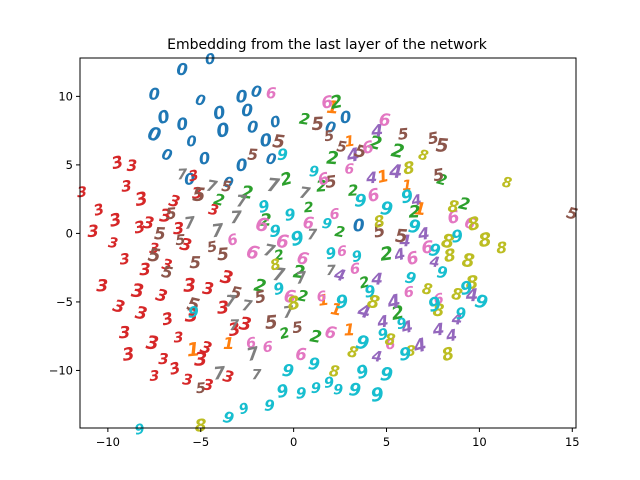 This screenshot has width=640, height=480. What do you see at coordinates (108, 442) in the screenshot?
I see `x-tick-label: −10` at bounding box center [108, 442].